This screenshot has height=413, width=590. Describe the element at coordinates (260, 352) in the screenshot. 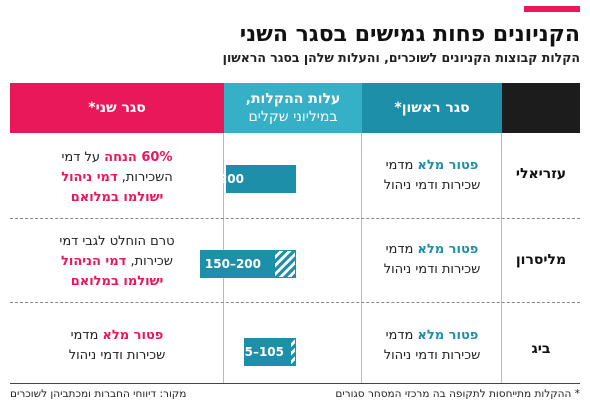

I see `cost-bar-label: 95–105` at that location.